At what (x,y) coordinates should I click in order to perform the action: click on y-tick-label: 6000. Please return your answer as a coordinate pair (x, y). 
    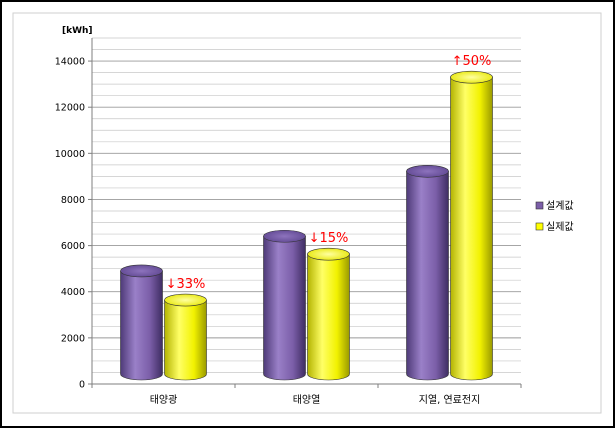
    Looking at the image, I should click on (73, 246).